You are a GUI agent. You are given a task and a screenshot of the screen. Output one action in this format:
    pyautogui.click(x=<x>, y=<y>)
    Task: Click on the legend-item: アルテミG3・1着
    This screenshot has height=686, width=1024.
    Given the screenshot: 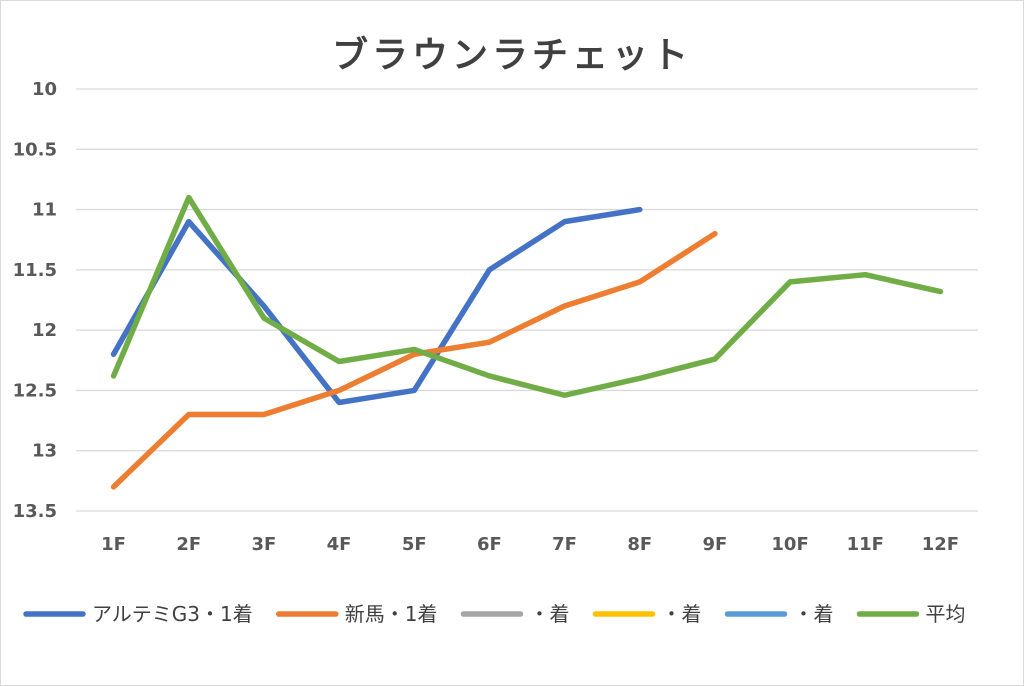 What is the action you would take?
    pyautogui.click(x=138, y=614)
    